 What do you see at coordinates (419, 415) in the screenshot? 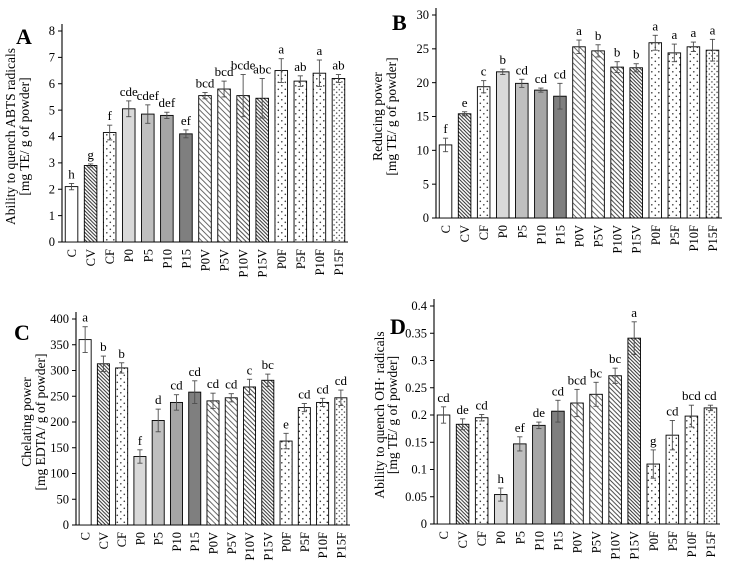
I see `y-tick-label: 0.2` at bounding box center [419, 415].